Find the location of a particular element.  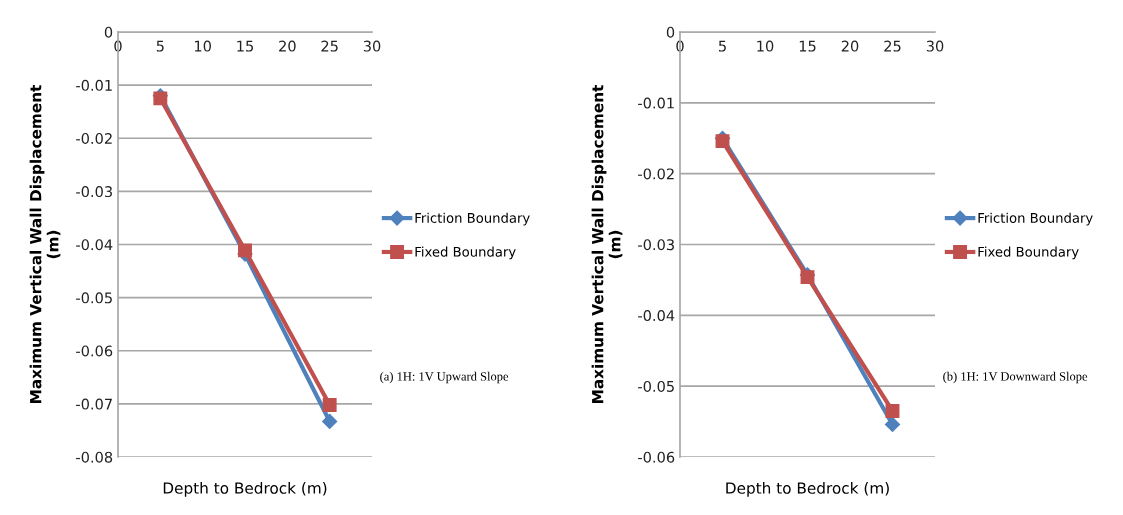

text: (a) 1H: 1V Upward Slope is located at coordinates (444, 377).